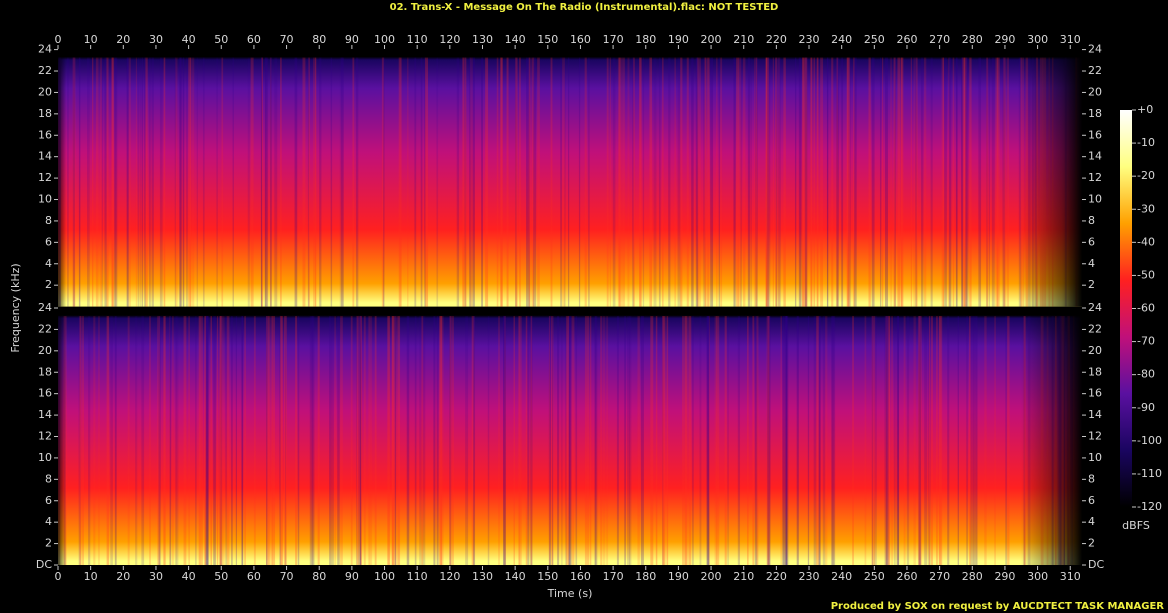 The height and width of the screenshot is (613, 1168). What do you see at coordinates (319, 576) in the screenshot?
I see `x-tick-label: 80` at bounding box center [319, 576].